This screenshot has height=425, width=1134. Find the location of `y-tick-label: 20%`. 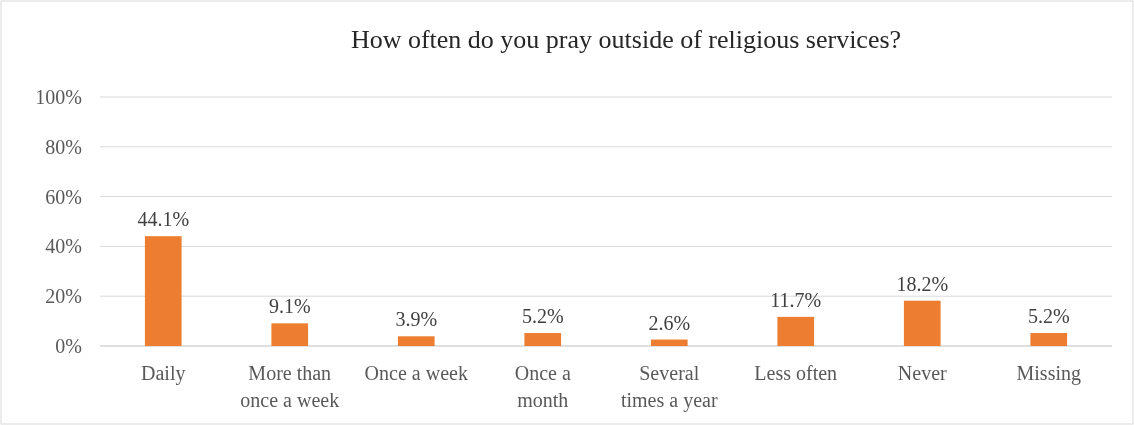

y-tick-label: 20% is located at coordinates (63, 296).